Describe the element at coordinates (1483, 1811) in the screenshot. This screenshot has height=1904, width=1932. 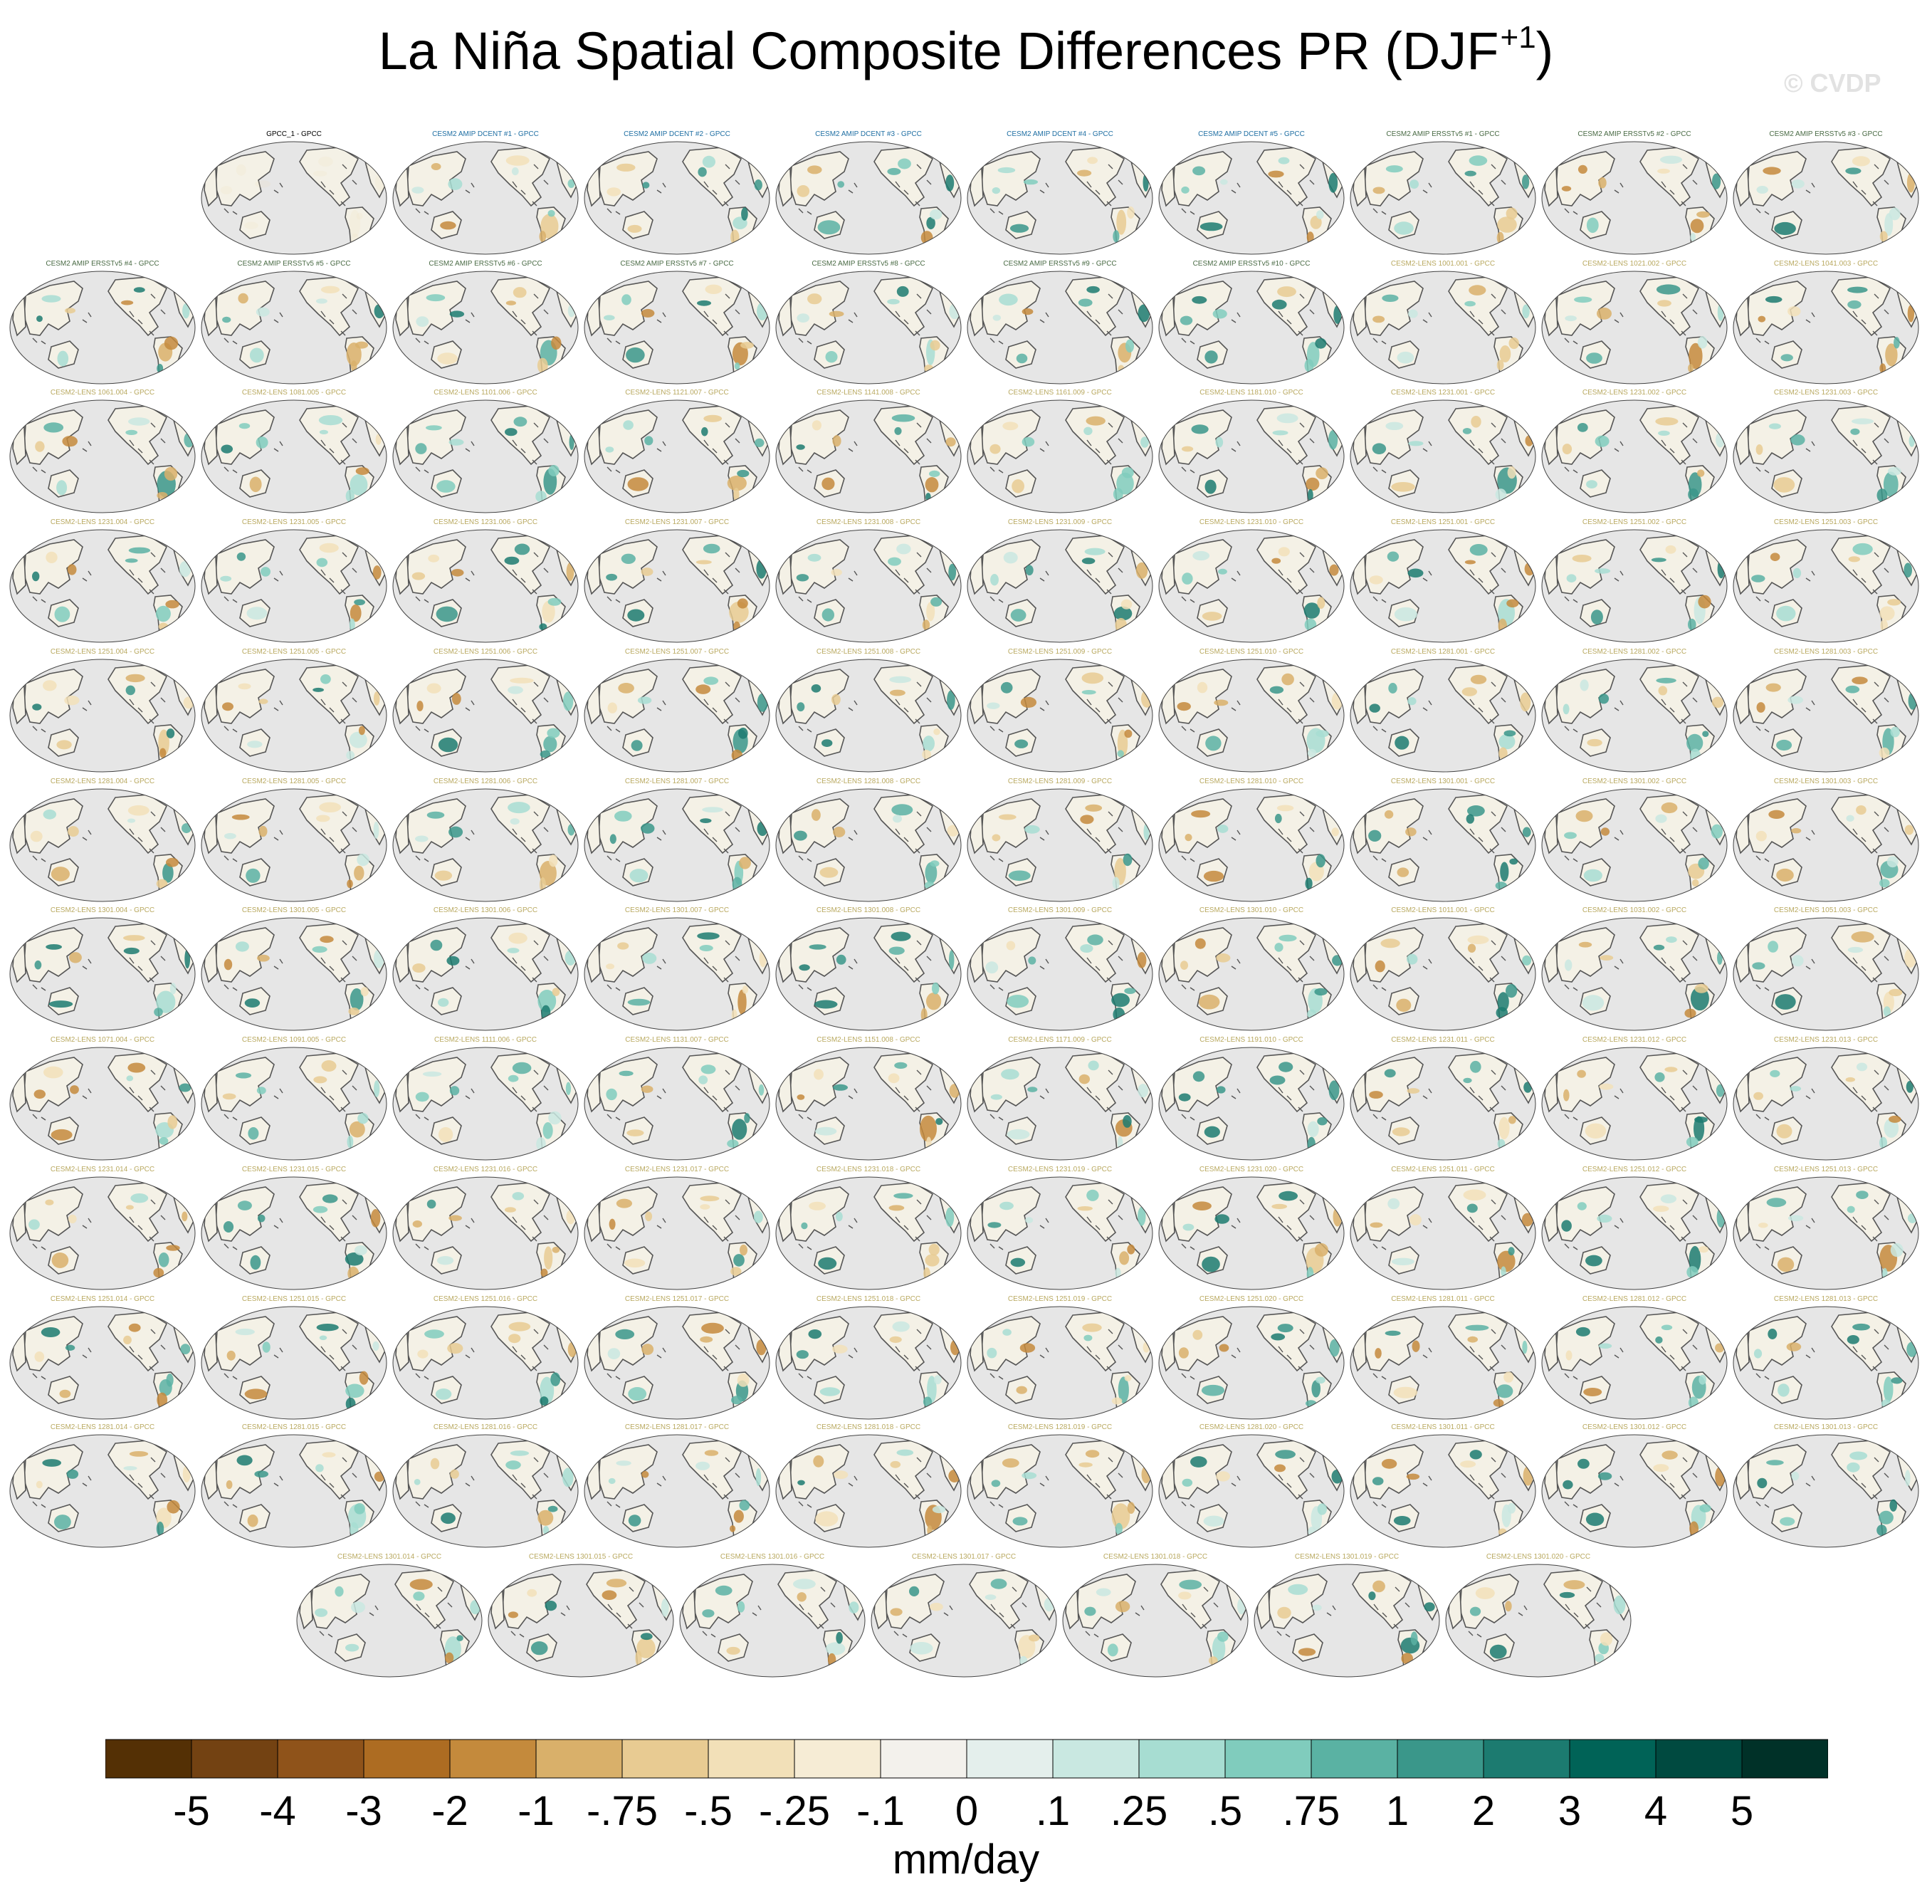
I see `colorbar-tick-label: 2` at that location.